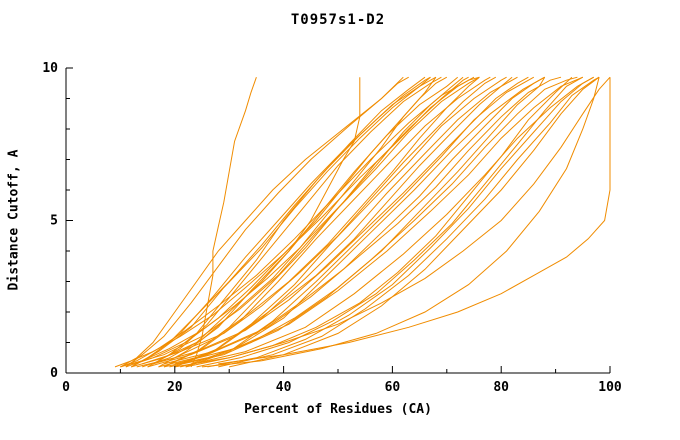  What do you see at coordinates (610, 387) in the screenshot?
I see `x-tick-label: 100` at bounding box center [610, 387].